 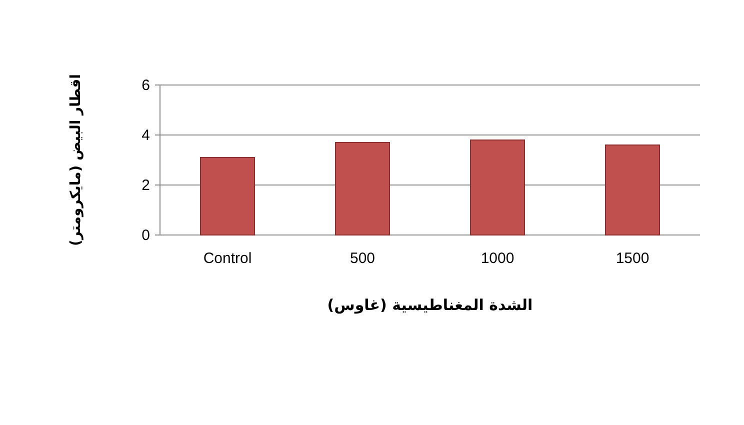 What do you see at coordinates (633, 258) in the screenshot?
I see `x-tick-label: 1500` at bounding box center [633, 258].